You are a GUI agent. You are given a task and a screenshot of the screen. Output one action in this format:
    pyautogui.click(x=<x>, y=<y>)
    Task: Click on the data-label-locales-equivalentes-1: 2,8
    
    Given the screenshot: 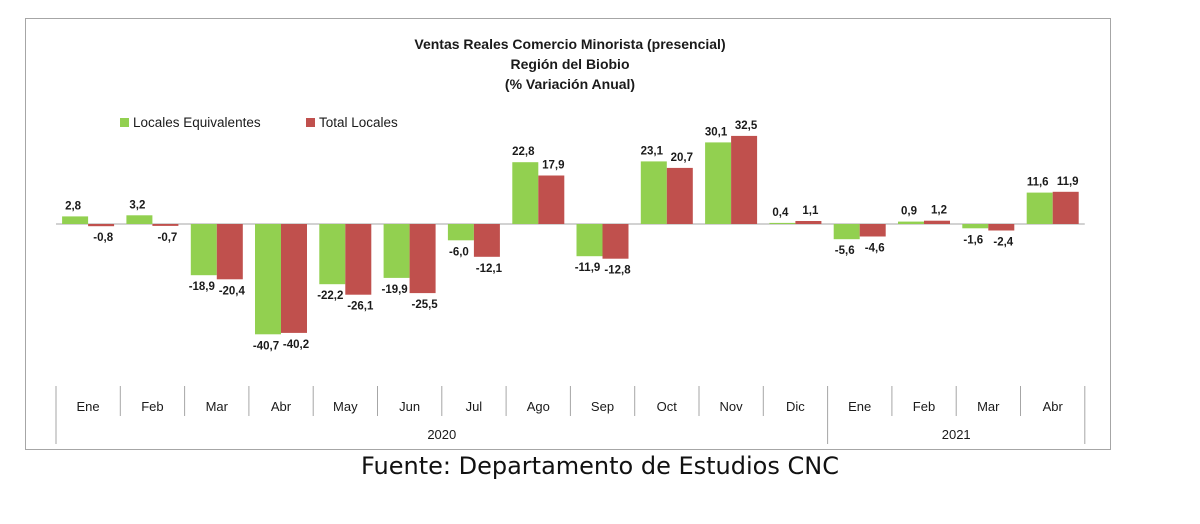 What is the action you would take?
    pyautogui.click(x=73, y=206)
    